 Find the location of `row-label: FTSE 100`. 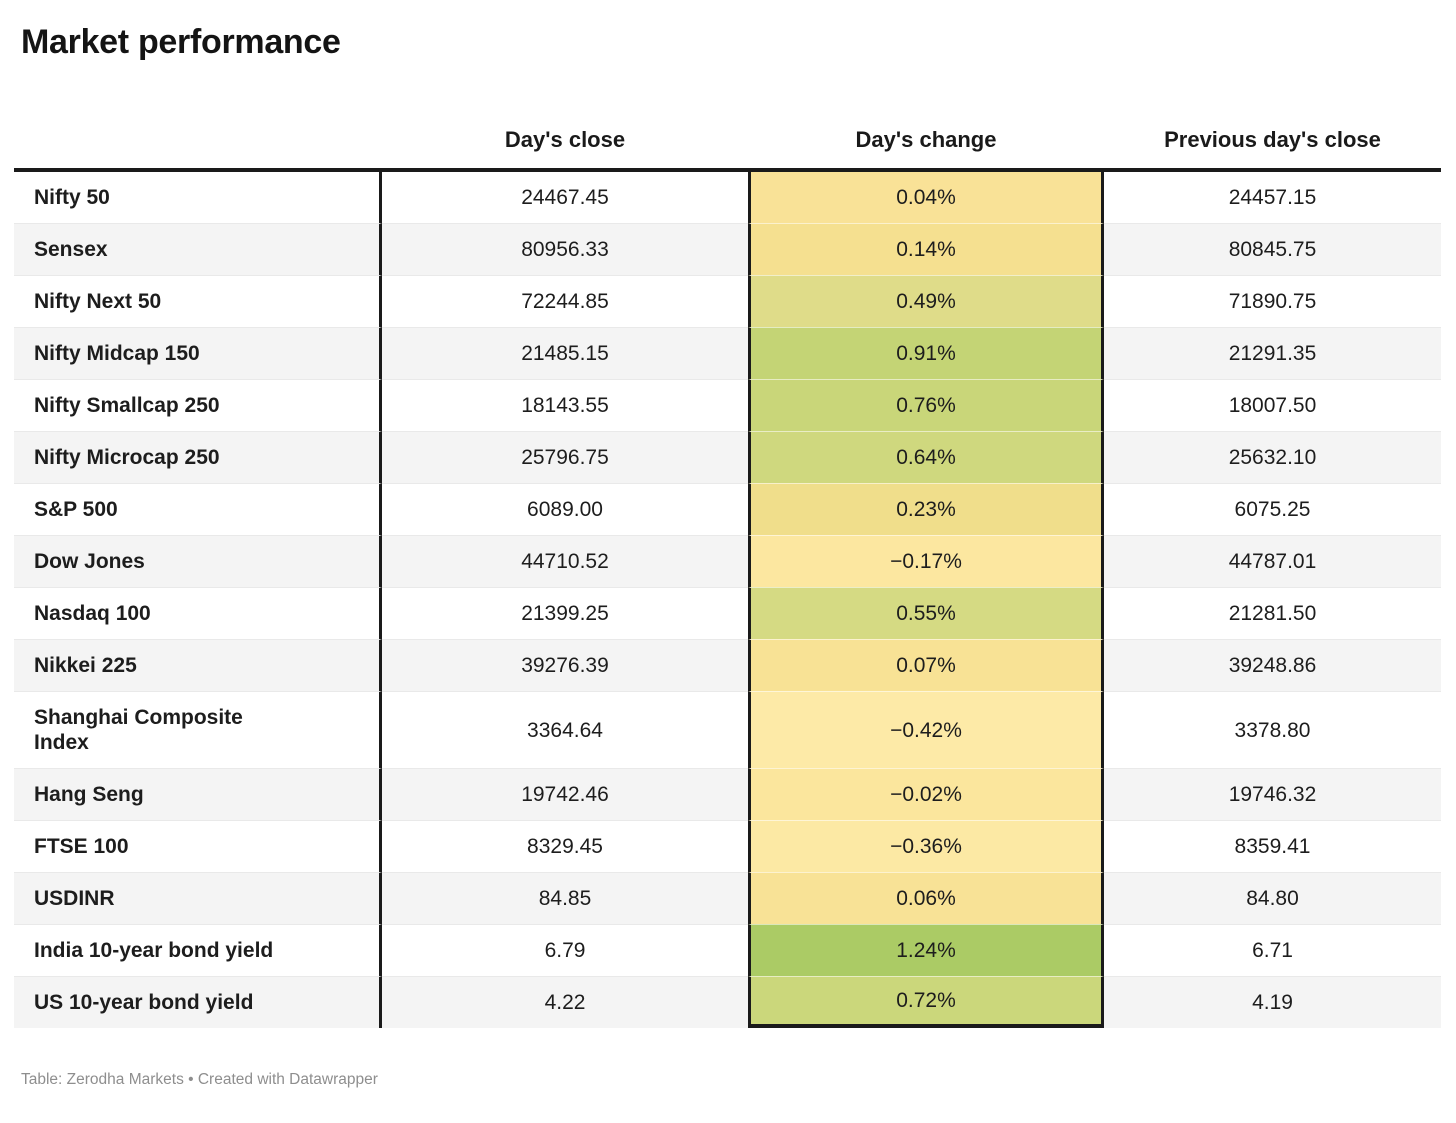

row-label: FTSE 100 is located at coordinates (198, 846).